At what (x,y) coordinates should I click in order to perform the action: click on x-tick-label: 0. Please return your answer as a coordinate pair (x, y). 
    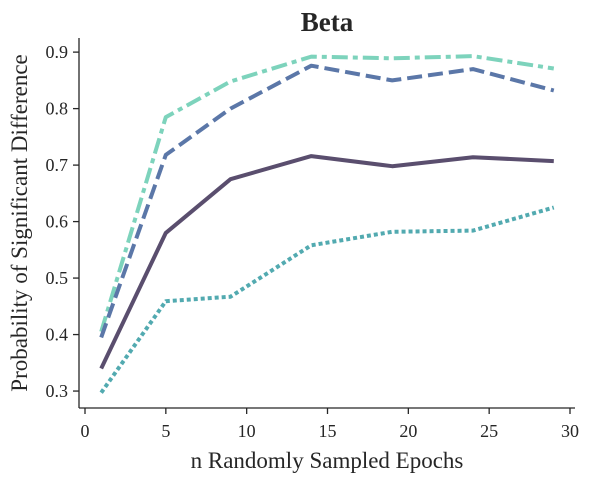
    Looking at the image, I should click on (85, 431).